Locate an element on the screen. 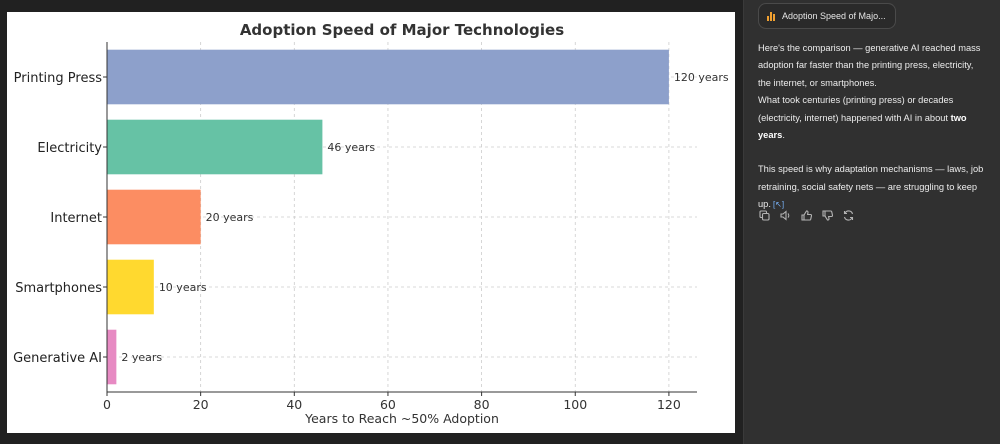  thumbs-up-icon is located at coordinates (806, 215).